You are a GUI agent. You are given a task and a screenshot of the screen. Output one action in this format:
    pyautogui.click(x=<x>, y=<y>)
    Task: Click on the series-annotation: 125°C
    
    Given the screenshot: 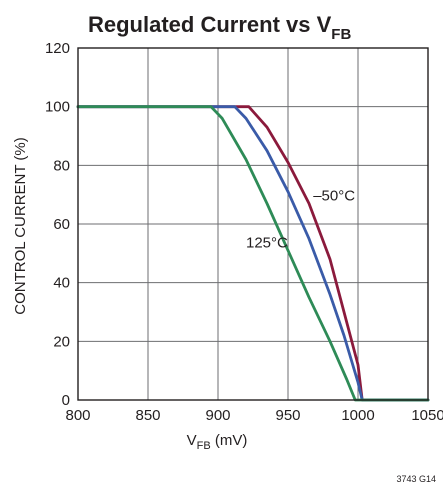 What is the action you would take?
    pyautogui.click(x=267, y=242)
    